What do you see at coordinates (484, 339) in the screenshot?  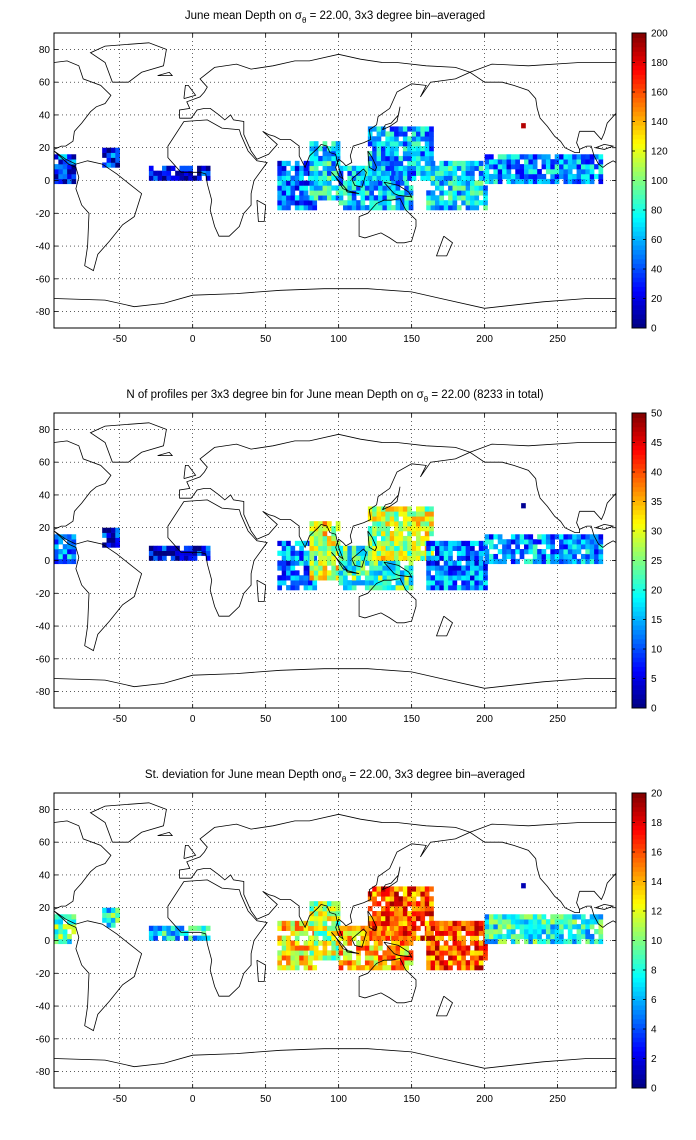 I see `x-tick-label: 200` at bounding box center [484, 339].